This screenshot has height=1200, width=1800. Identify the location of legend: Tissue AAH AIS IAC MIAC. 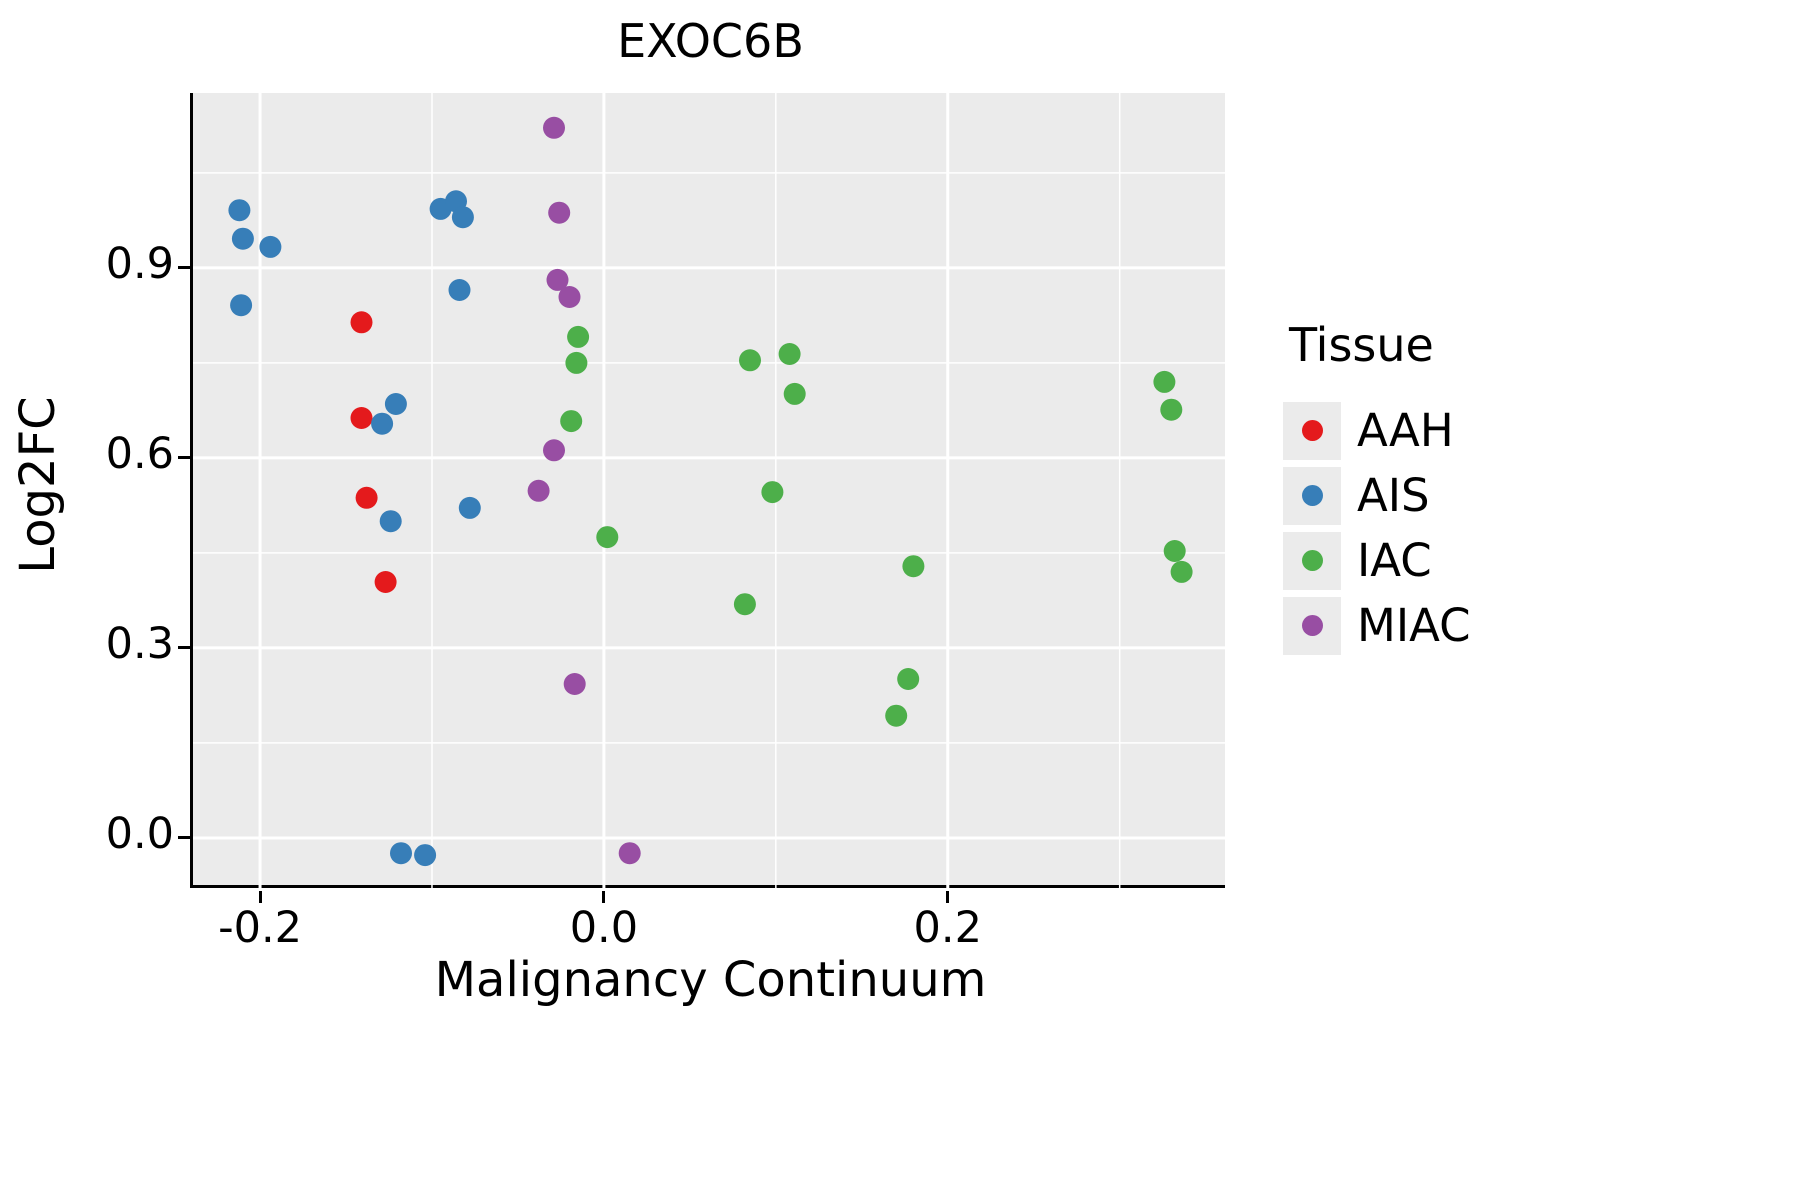
(1377, 488).